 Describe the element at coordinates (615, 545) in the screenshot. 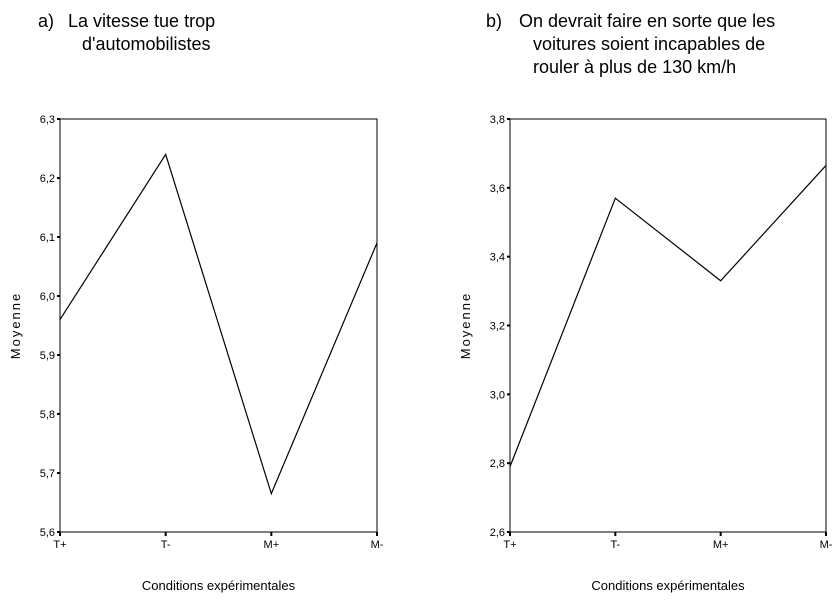

I see `chart-b-x-tick-label: T-` at that location.